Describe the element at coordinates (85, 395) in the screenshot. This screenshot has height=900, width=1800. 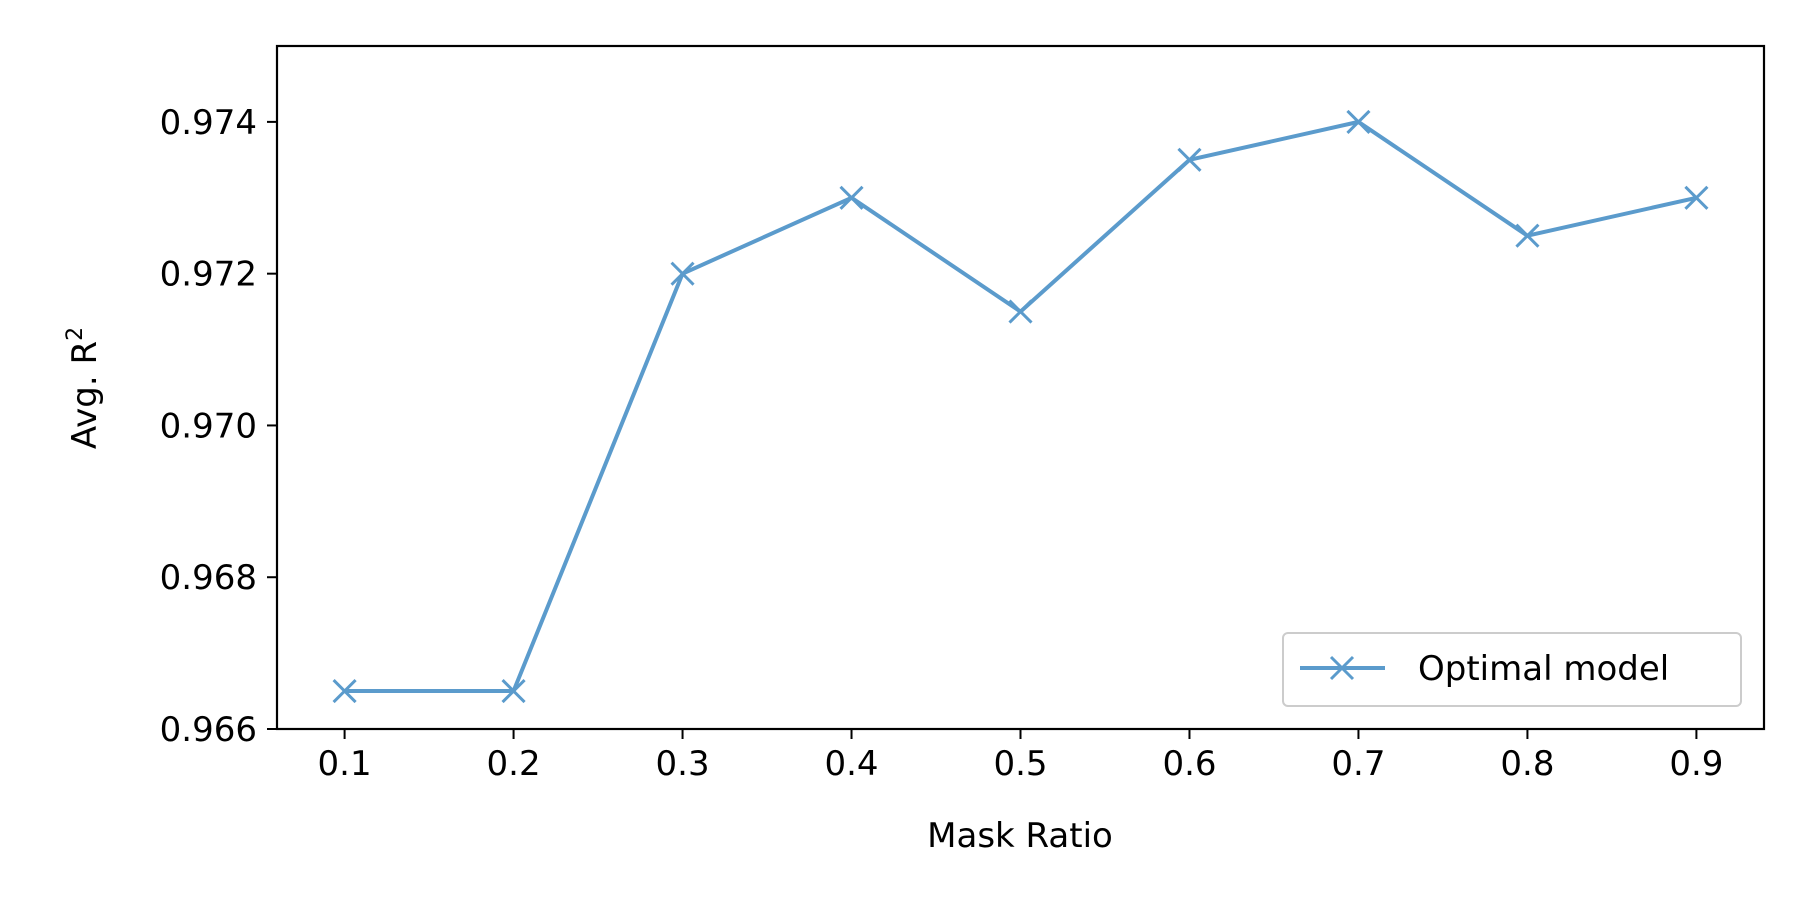
I see `y-axis-title-main: Avg. R` at that location.